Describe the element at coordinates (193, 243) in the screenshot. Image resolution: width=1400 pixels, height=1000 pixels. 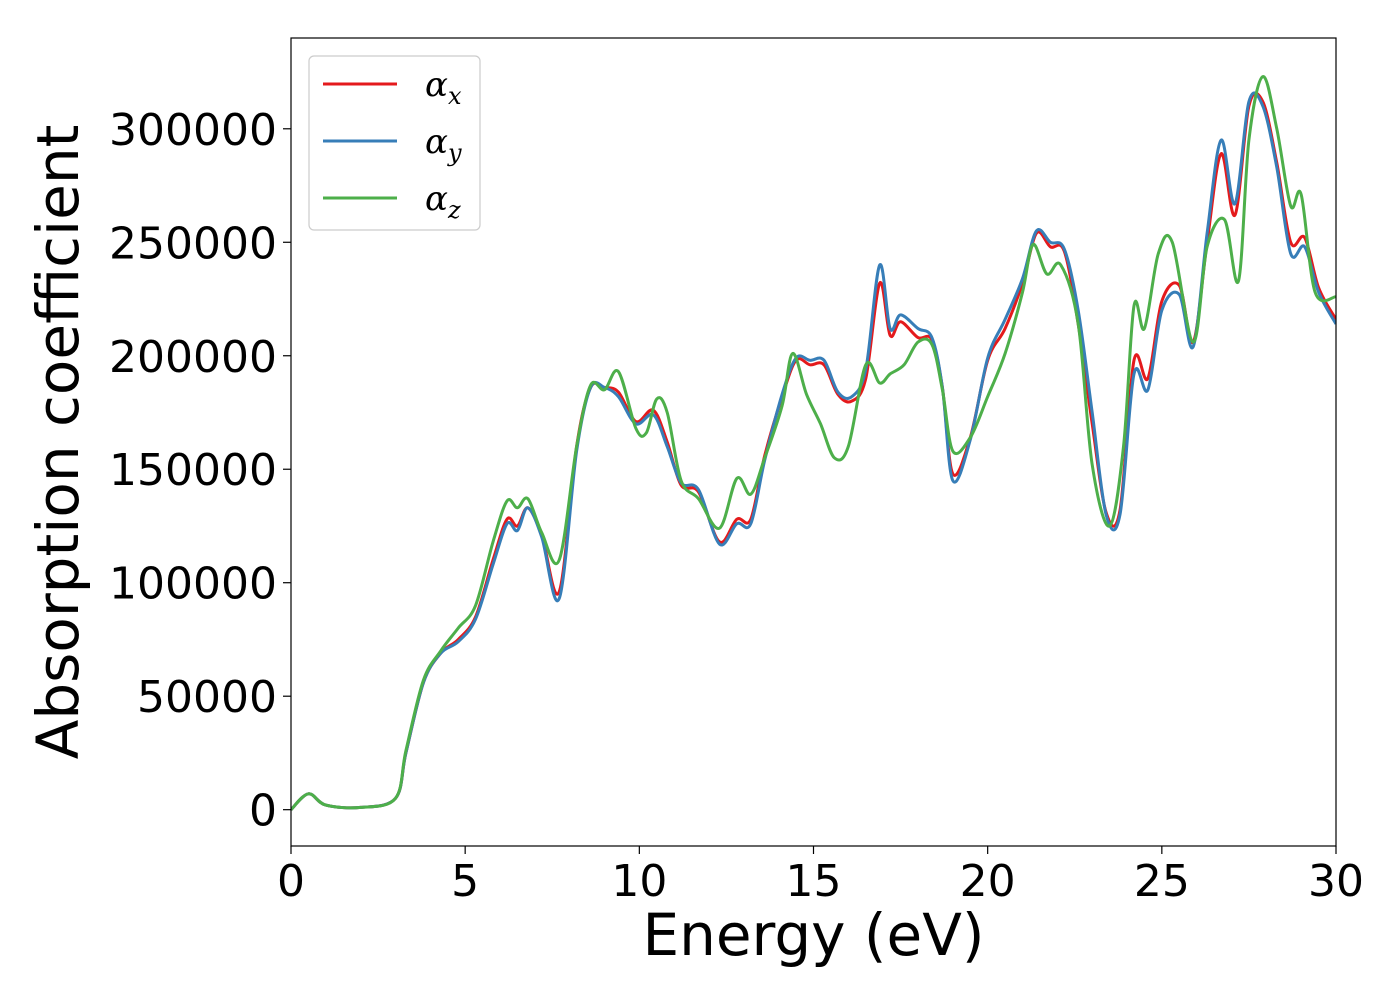
I see `y-tick-label: 250000` at that location.